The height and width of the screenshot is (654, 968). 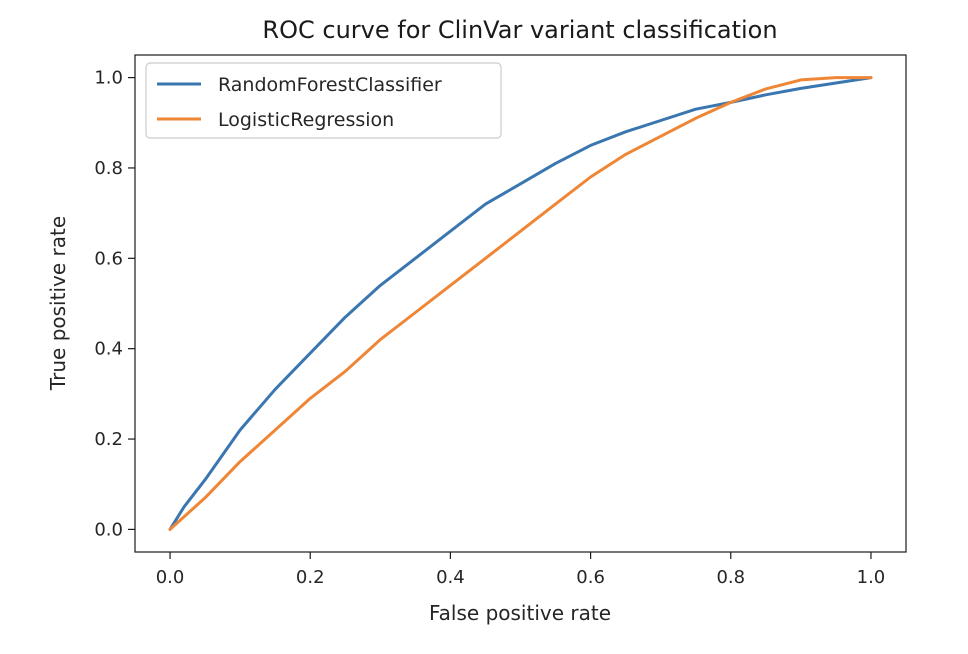 I want to click on x-axis-label: False positive rate, so click(x=520, y=613).